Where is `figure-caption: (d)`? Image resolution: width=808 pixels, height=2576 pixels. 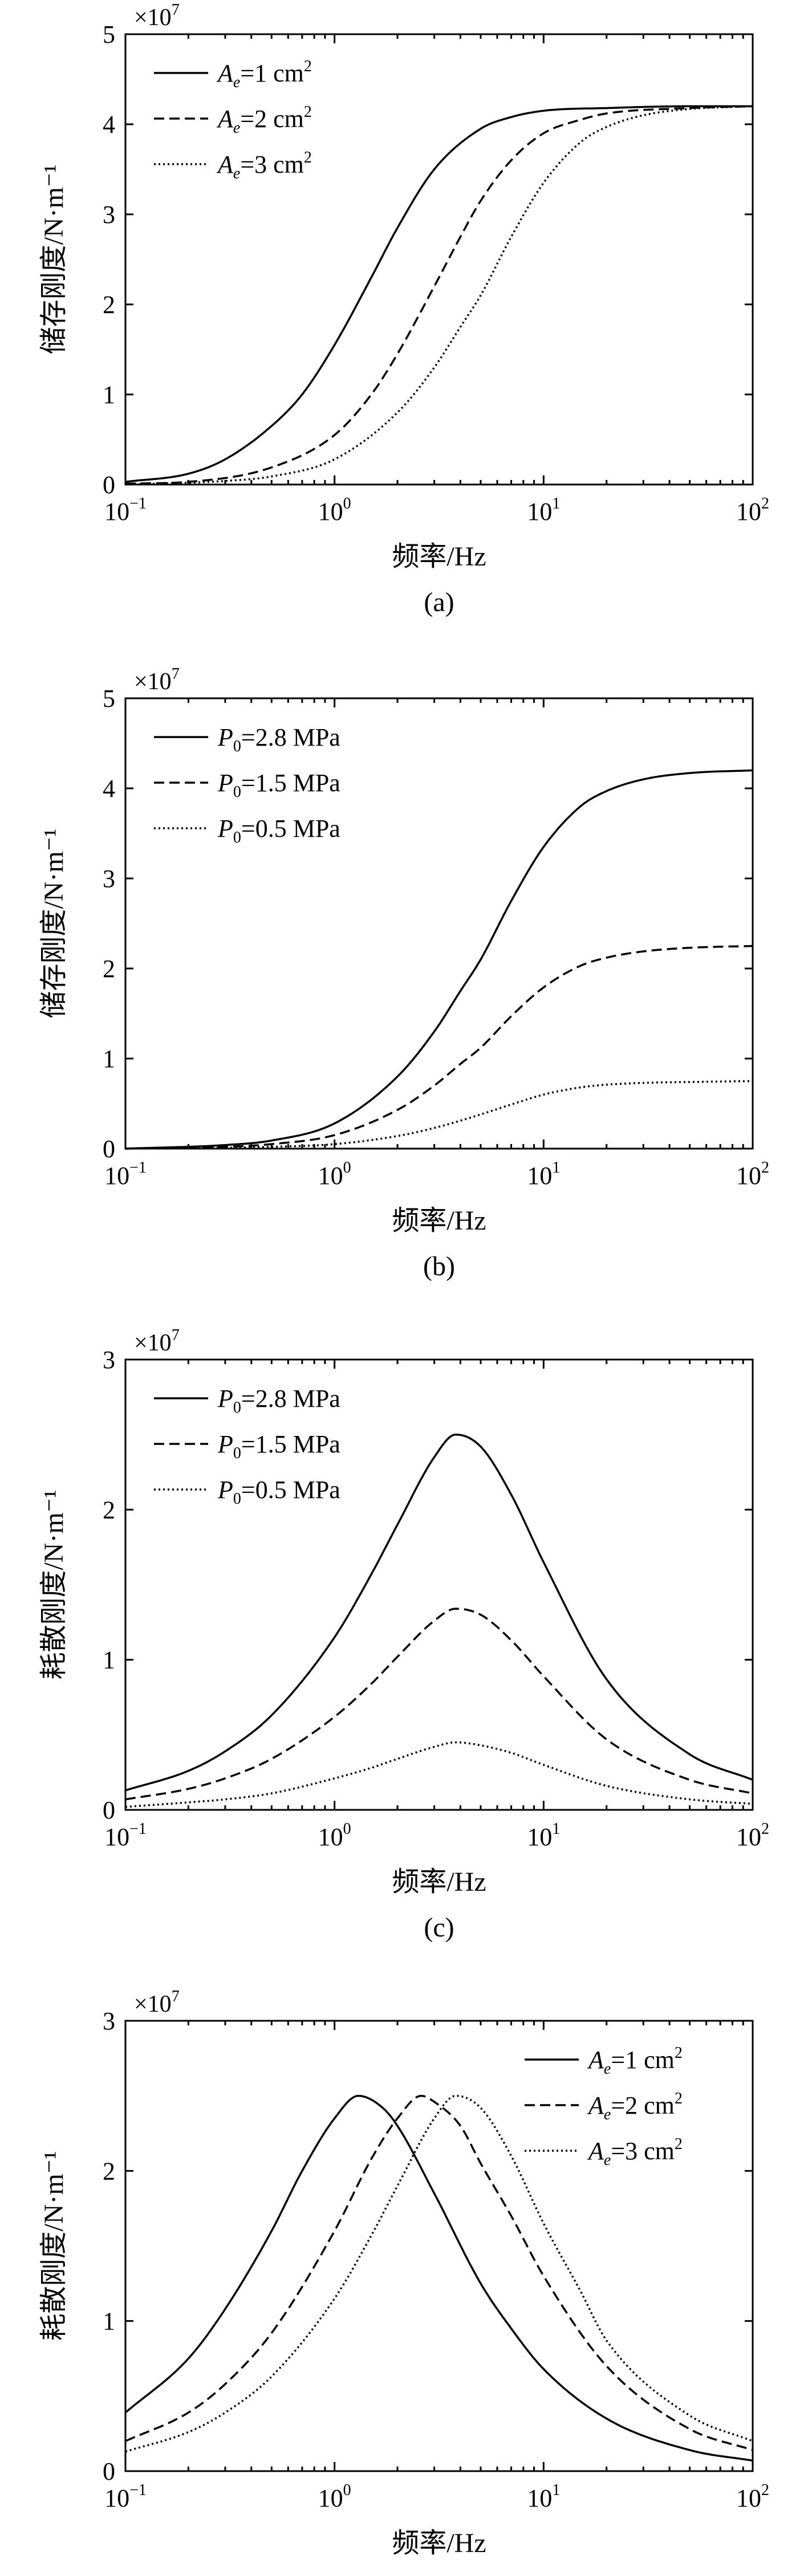
figure-caption: (d) is located at coordinates (439, 2575).